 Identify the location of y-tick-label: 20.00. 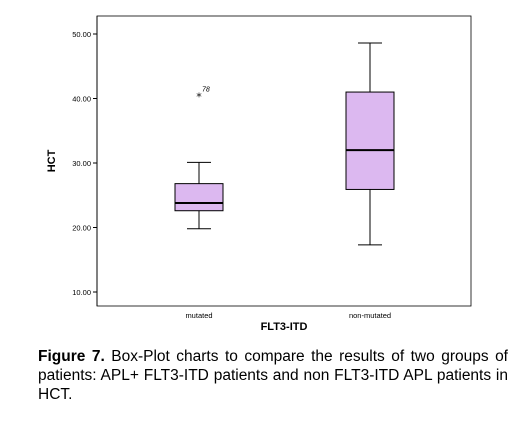
(81, 228).